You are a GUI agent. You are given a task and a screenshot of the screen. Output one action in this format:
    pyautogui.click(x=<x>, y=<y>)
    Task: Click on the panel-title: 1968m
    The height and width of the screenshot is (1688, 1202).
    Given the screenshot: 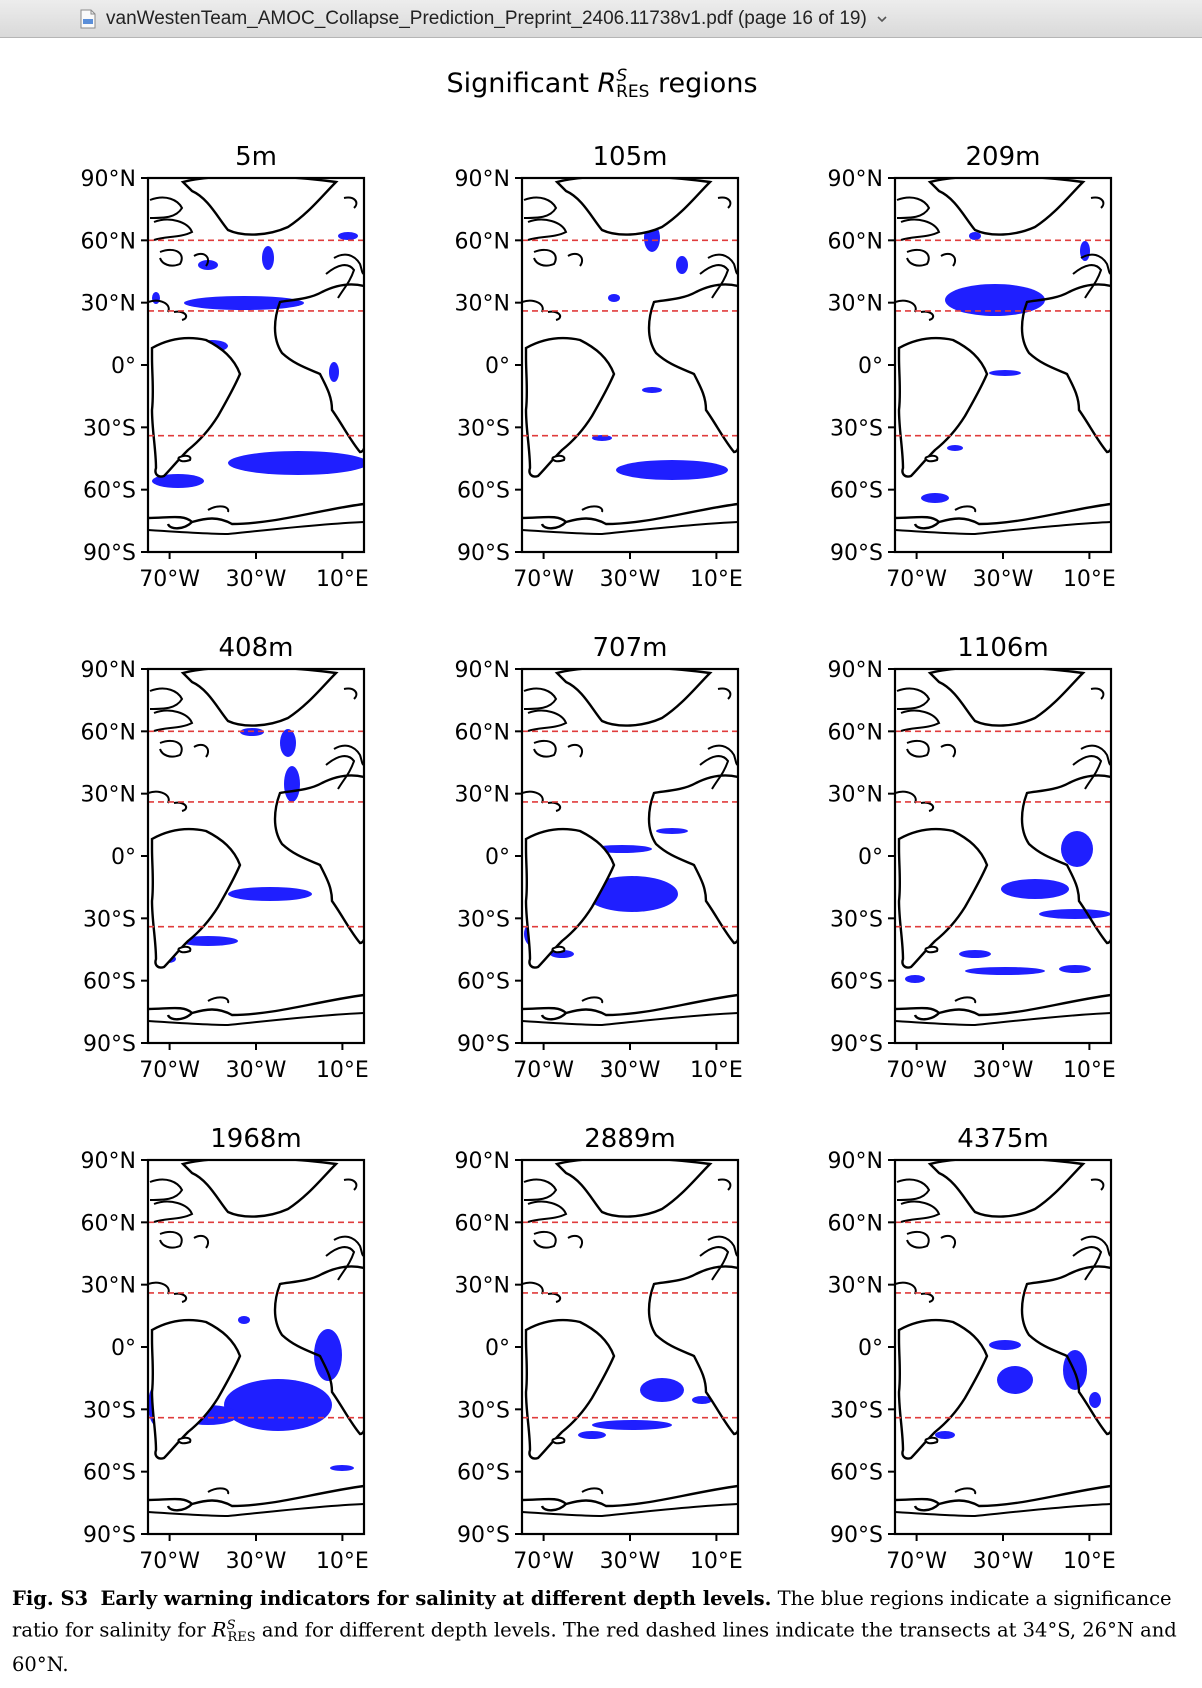 What is the action you would take?
    pyautogui.click(x=256, y=1139)
    